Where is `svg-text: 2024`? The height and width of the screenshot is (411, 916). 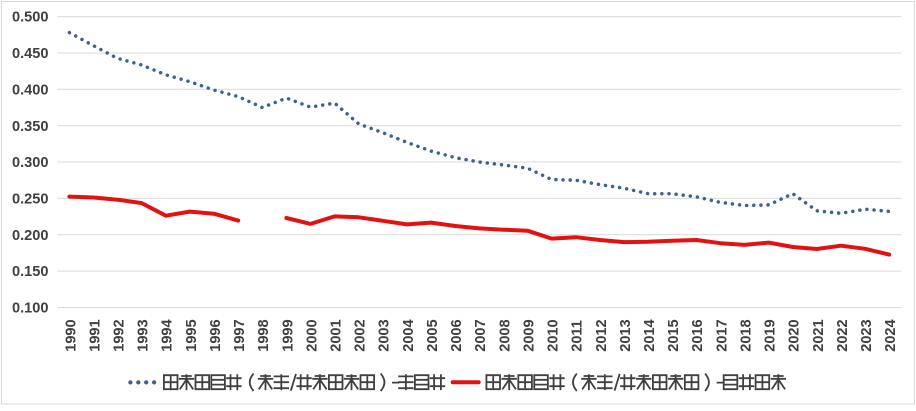 svg-text: 2024 is located at coordinates (891, 334).